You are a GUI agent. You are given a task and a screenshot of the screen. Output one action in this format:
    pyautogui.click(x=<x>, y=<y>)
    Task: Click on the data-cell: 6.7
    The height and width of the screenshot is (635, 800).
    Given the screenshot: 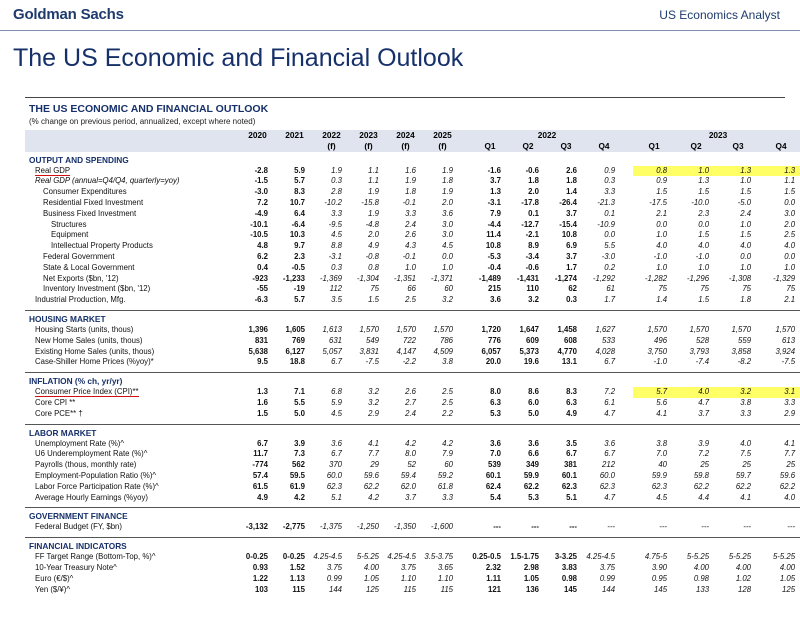 What is the action you would take?
    pyautogui.click(x=571, y=454)
    